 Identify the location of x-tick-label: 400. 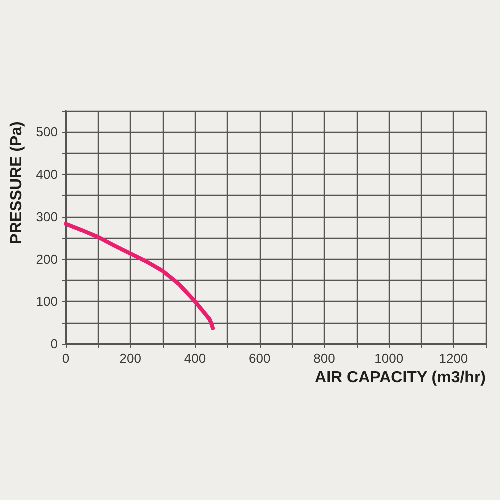
(195, 358).